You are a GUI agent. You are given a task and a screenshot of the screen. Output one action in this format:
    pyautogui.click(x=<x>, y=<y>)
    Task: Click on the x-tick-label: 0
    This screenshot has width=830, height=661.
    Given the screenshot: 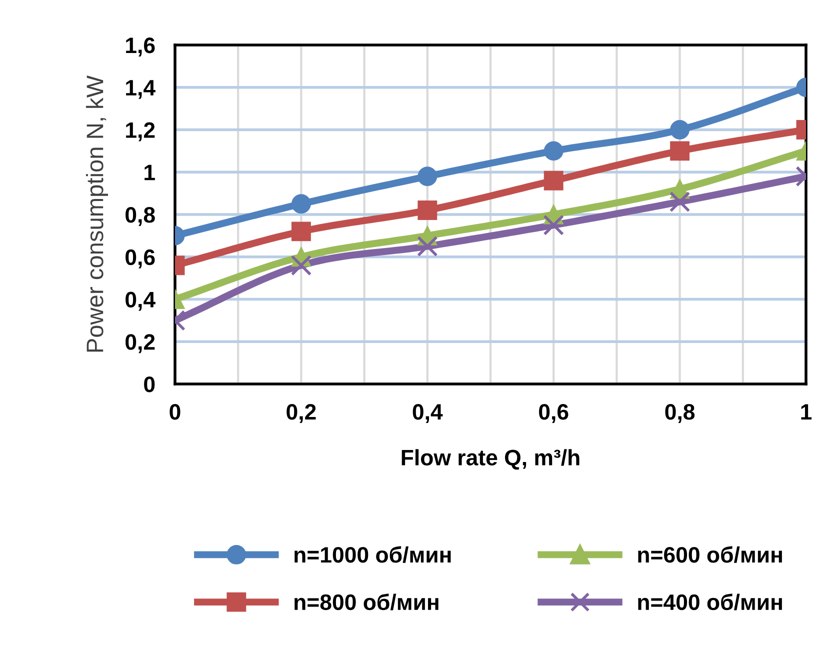 What is the action you would take?
    pyautogui.click(x=175, y=412)
    